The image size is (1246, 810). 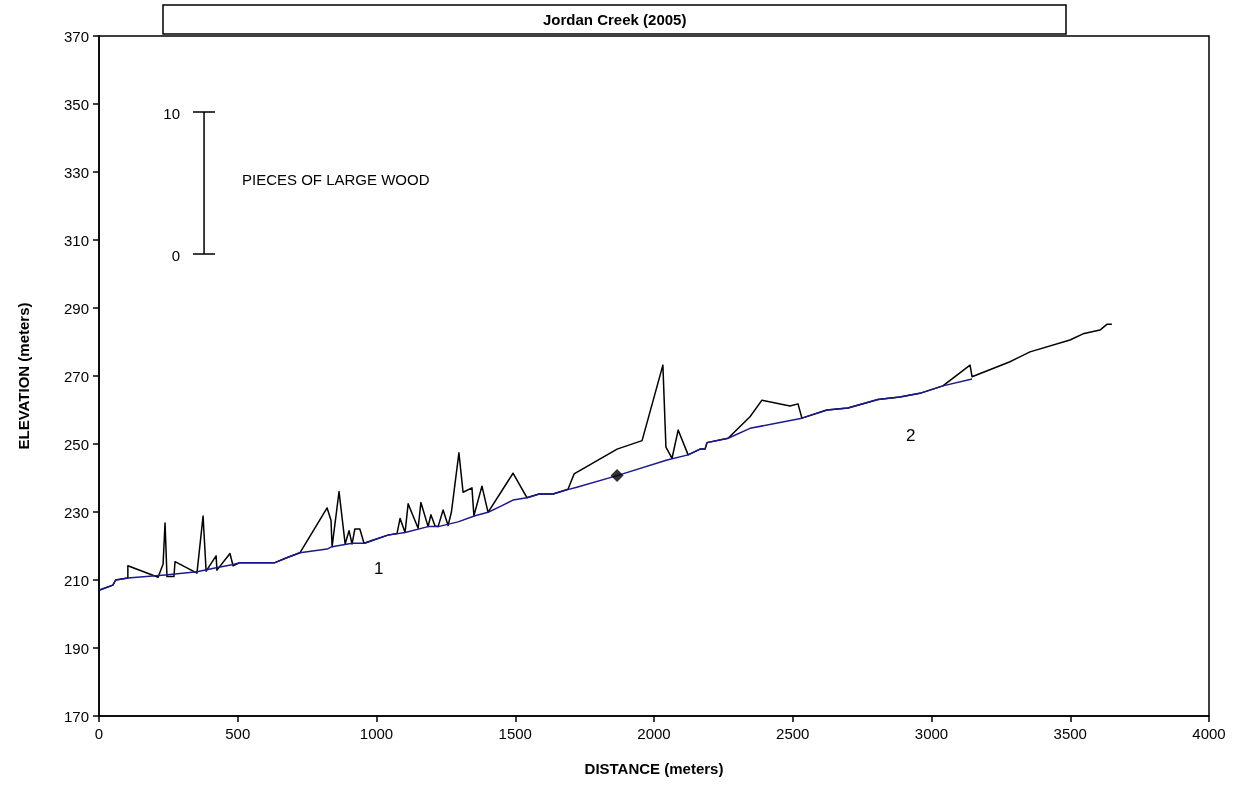 What do you see at coordinates (76, 104) in the screenshot?
I see `y-tick-label: 350` at bounding box center [76, 104].